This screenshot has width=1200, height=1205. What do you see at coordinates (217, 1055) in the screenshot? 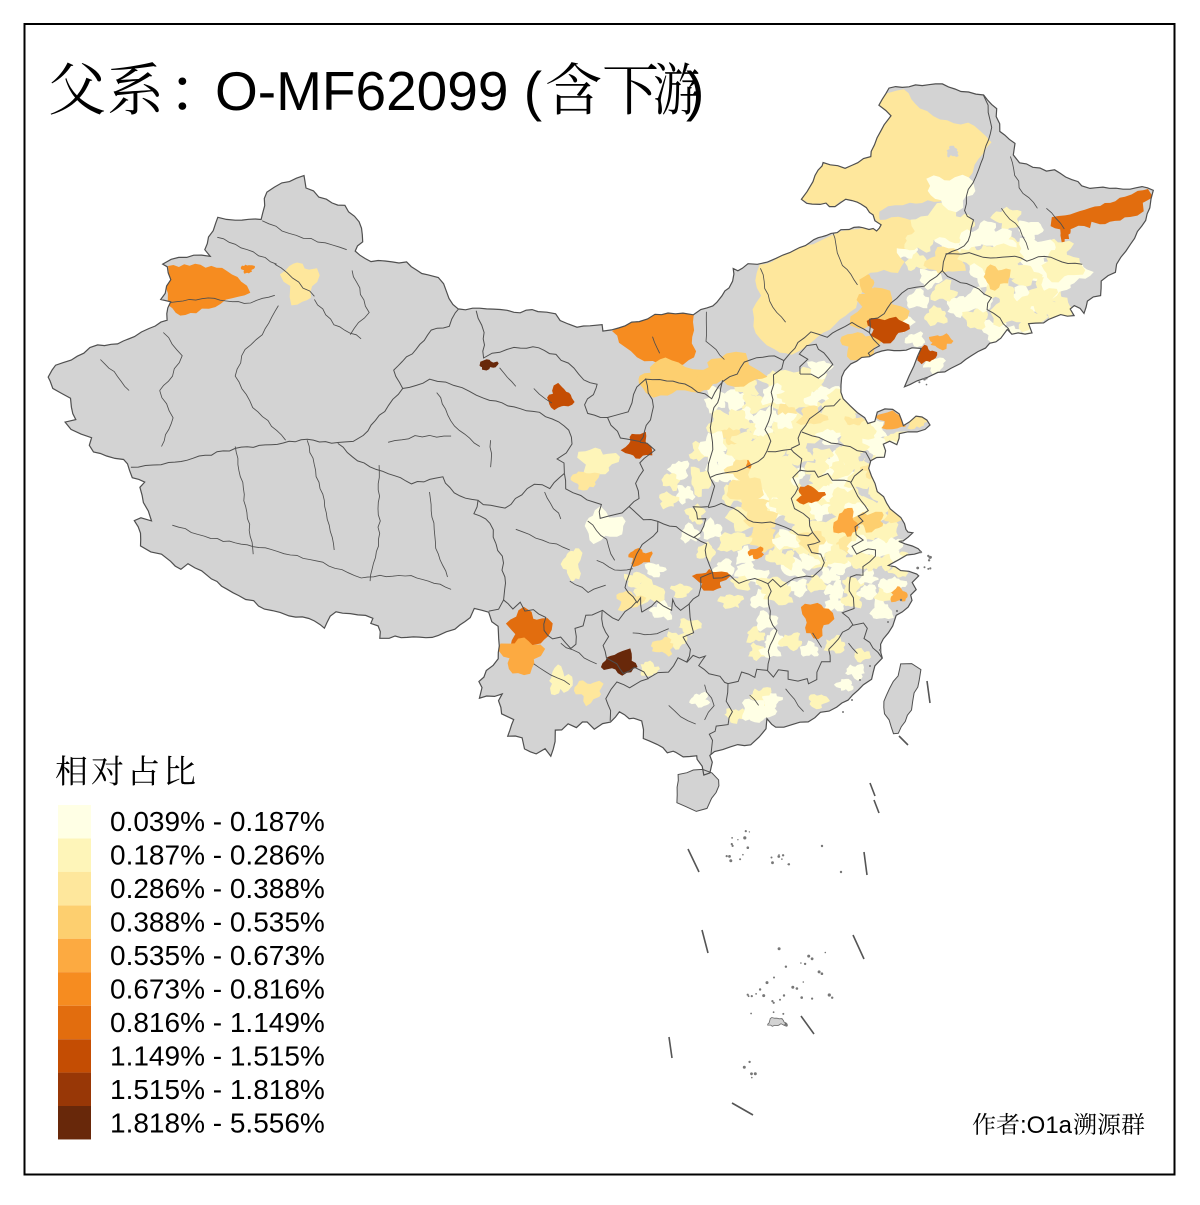
I see `svg-text: 1.149% - 1.515%` at bounding box center [217, 1055].